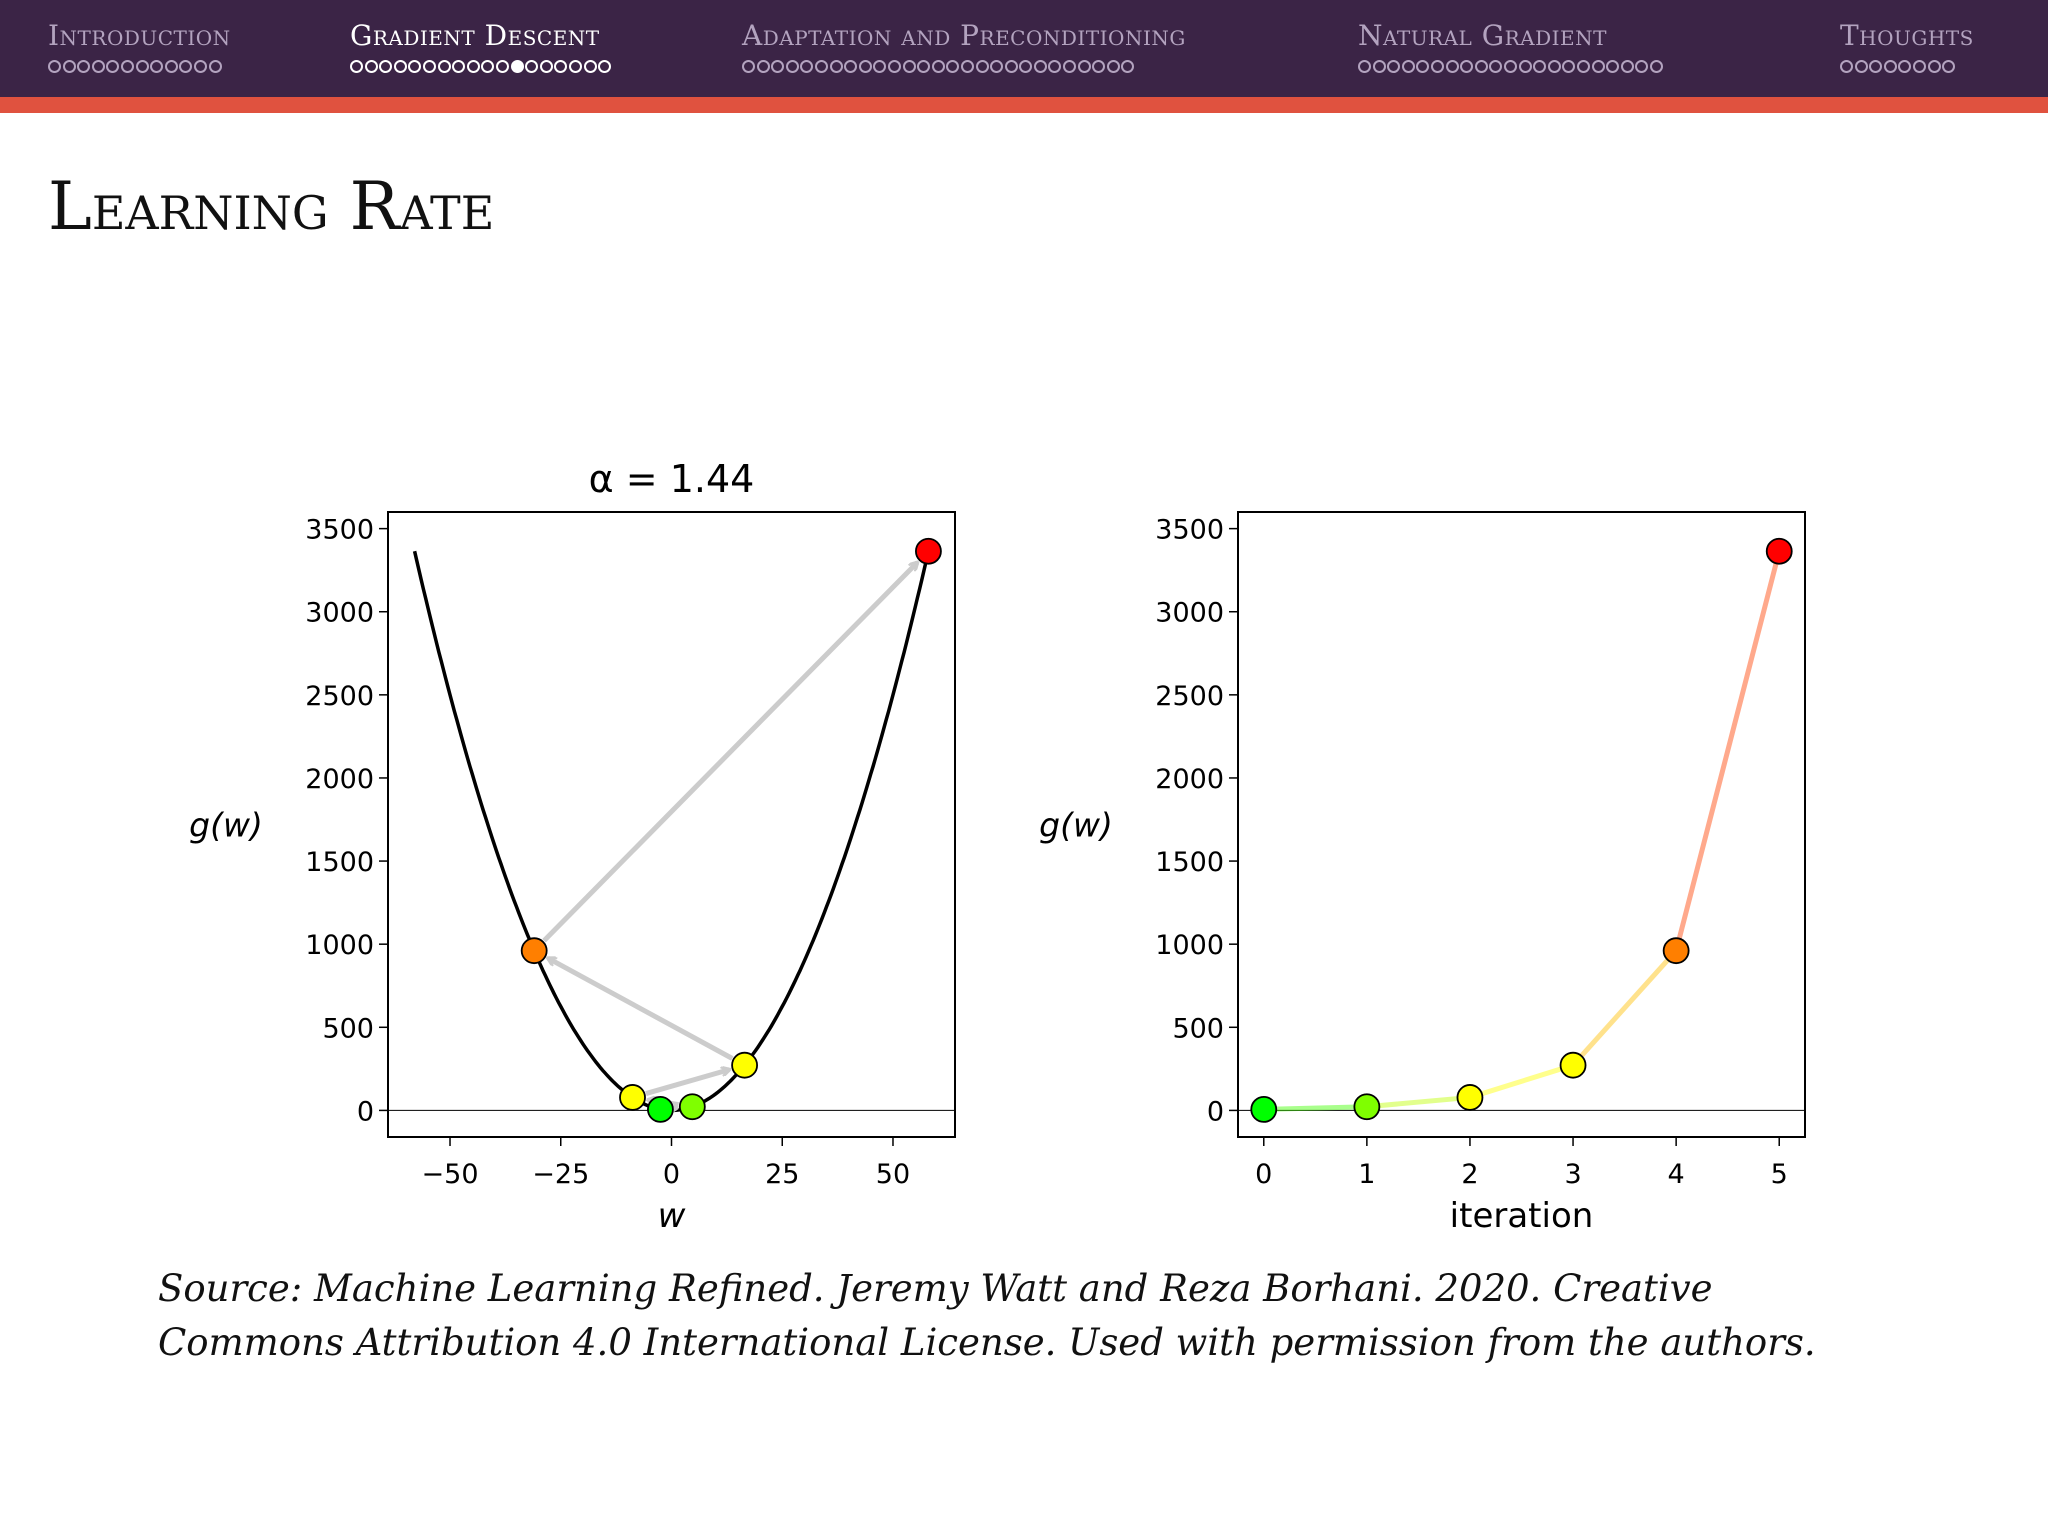  I want to click on nav-section-natural-gradient: Natural Gradient, so click(1510, 45).